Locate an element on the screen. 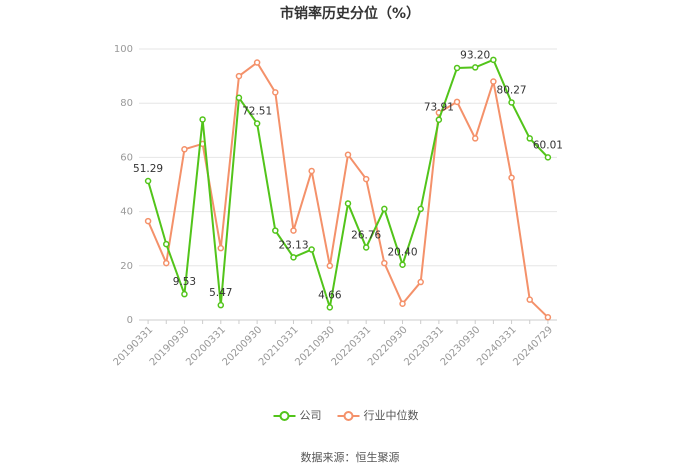 This screenshot has height=474, width=700. legend-label: 公司 is located at coordinates (311, 415).